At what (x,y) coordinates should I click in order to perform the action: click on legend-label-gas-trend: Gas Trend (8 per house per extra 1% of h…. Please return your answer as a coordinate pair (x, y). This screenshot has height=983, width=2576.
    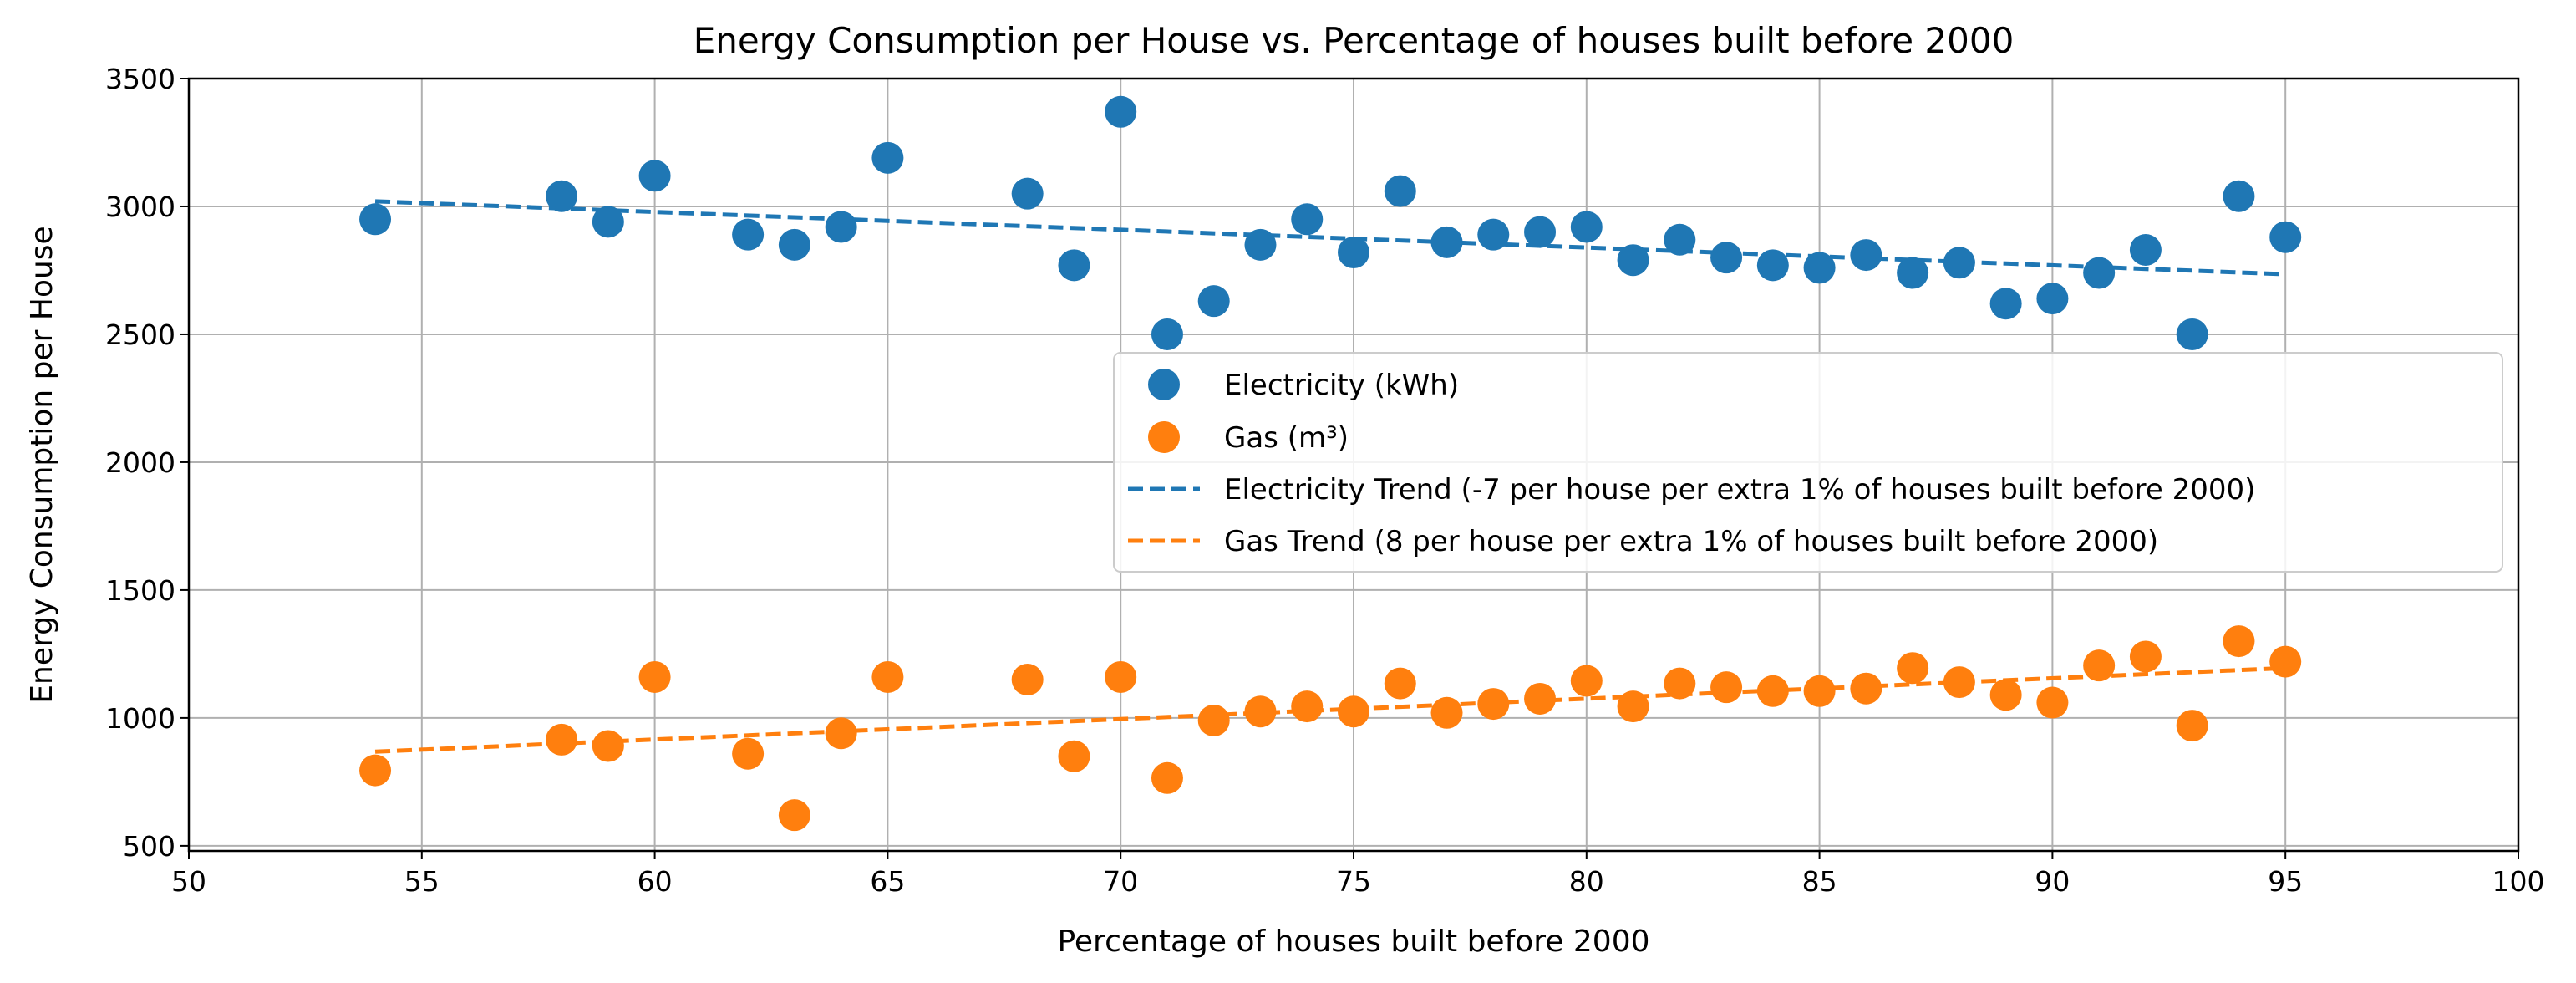
    Looking at the image, I should click on (1691, 541).